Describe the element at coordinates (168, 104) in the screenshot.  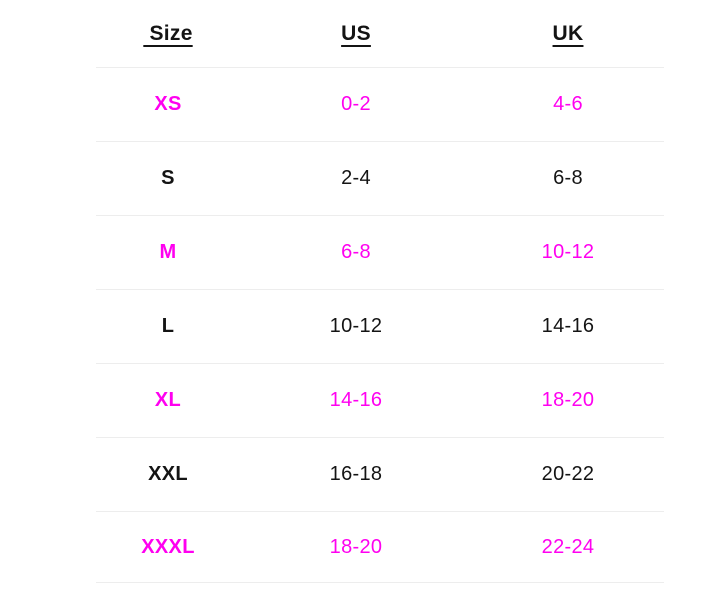
I see `size-label: XS` at that location.